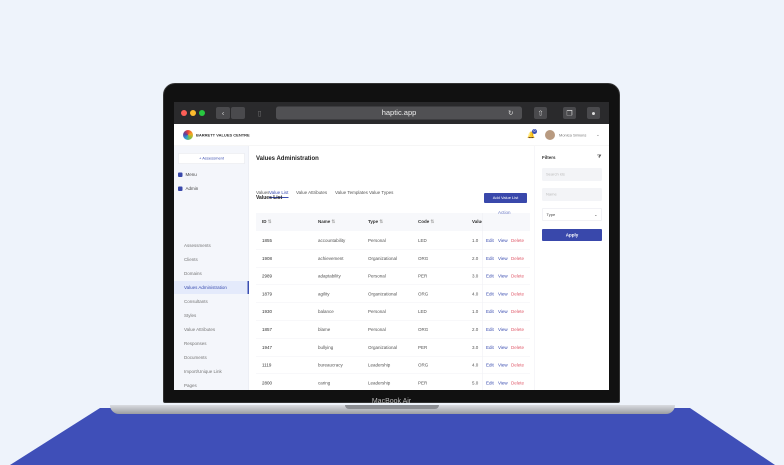 The height and width of the screenshot is (465, 784). Describe the element at coordinates (193, 273) in the screenshot. I see `sidebar-item: Domains` at that location.